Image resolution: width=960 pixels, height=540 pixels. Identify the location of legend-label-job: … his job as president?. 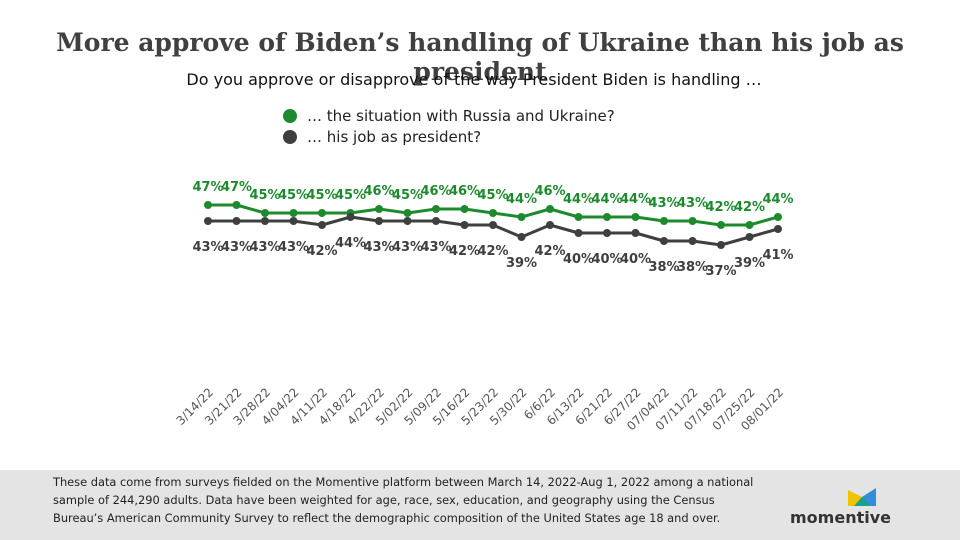
(394, 136).